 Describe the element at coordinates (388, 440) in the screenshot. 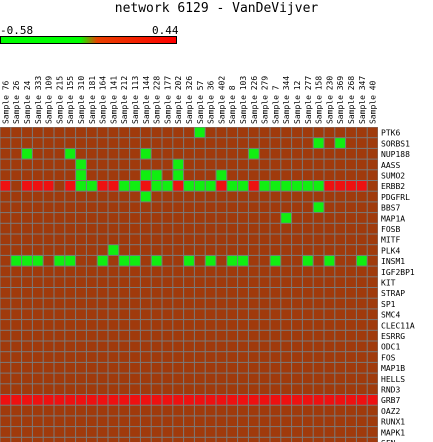

I see `row-label: SFN` at that location.